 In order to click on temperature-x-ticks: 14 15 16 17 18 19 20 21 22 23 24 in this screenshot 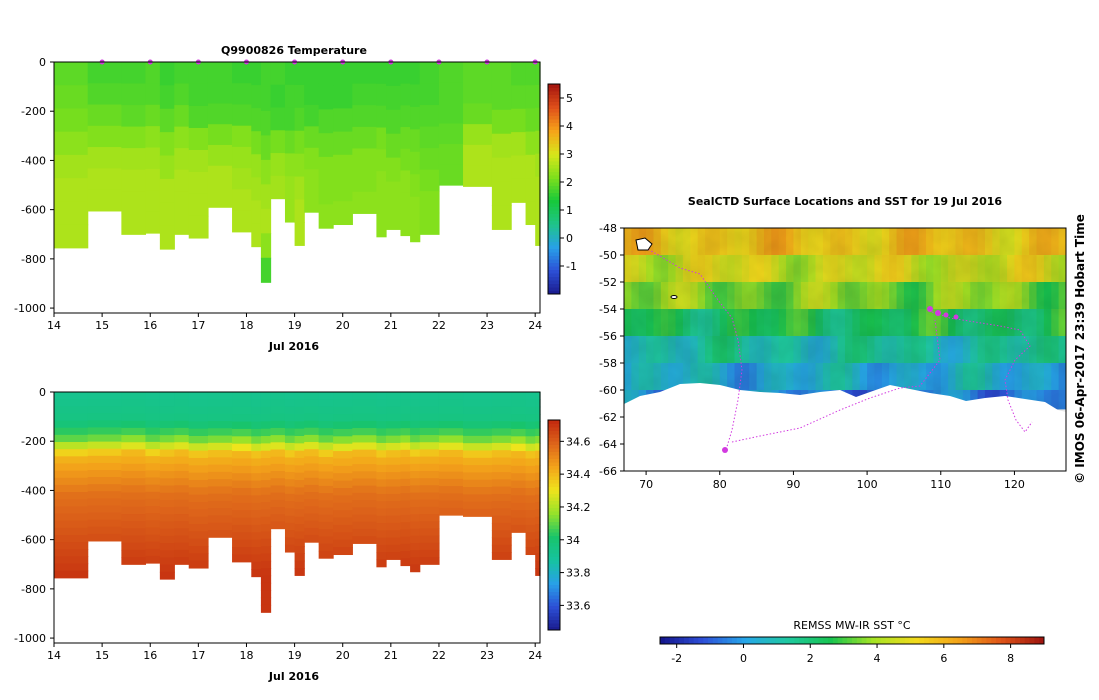, I will do `click(294, 322)`.